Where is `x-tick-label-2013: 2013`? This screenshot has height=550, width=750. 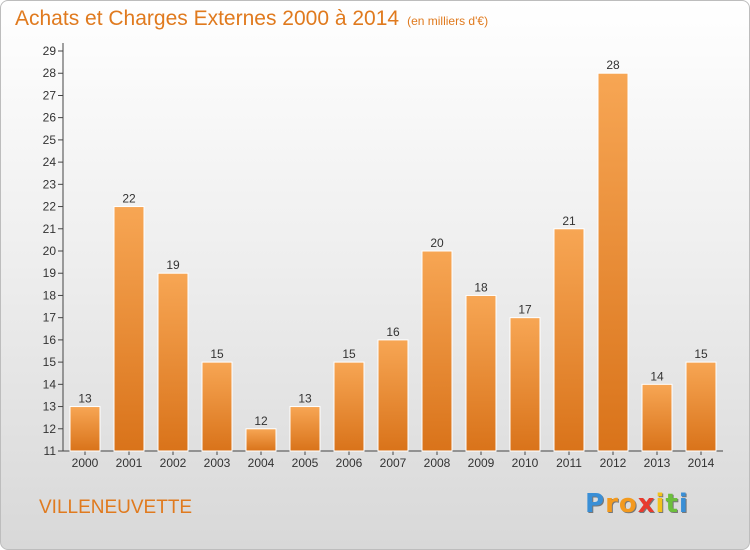
x-tick-label-2013: 2013 is located at coordinates (657, 463).